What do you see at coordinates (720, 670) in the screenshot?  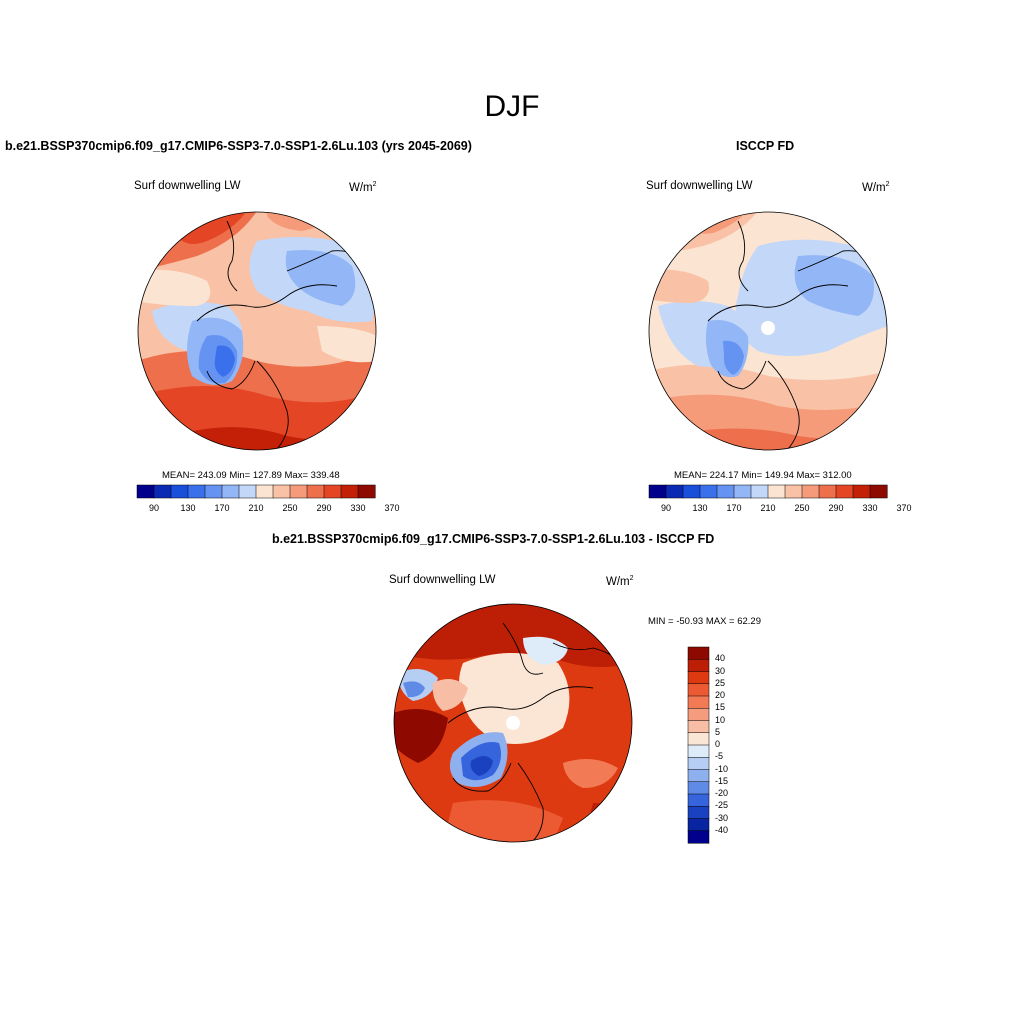 I see `colorbar-tick-label: 30` at bounding box center [720, 670].